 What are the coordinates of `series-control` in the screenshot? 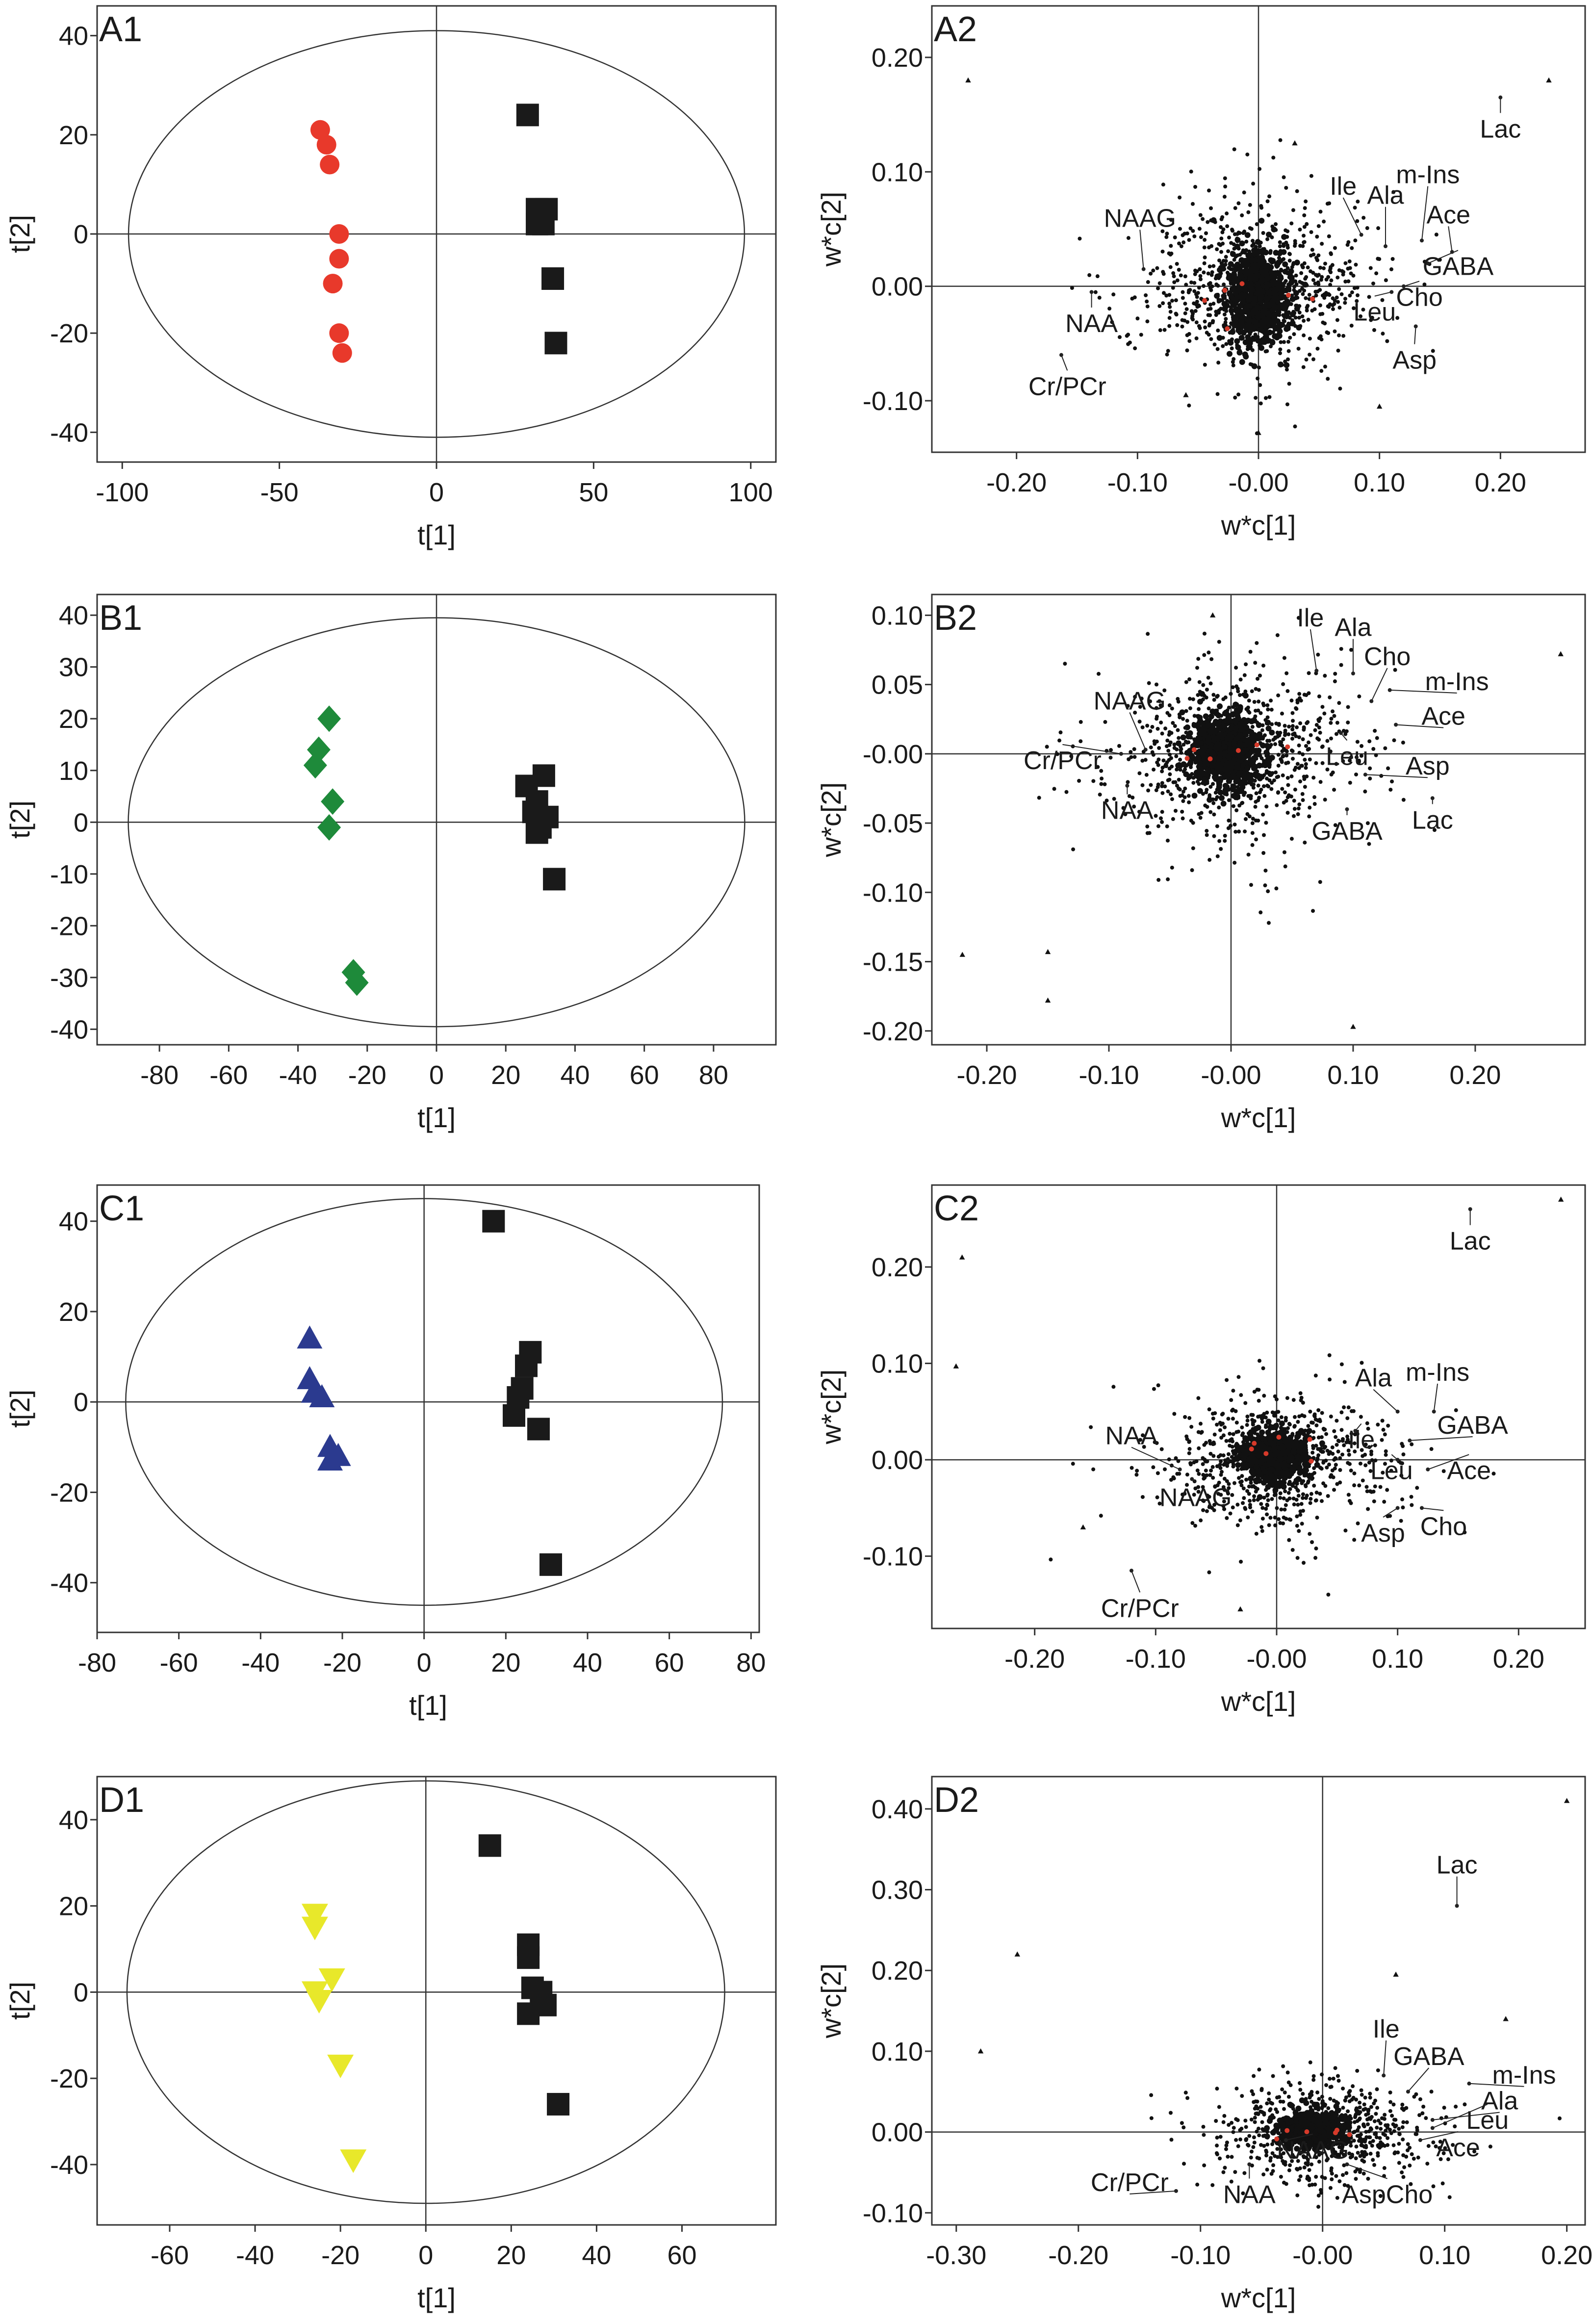 It's located at (524, 1975).